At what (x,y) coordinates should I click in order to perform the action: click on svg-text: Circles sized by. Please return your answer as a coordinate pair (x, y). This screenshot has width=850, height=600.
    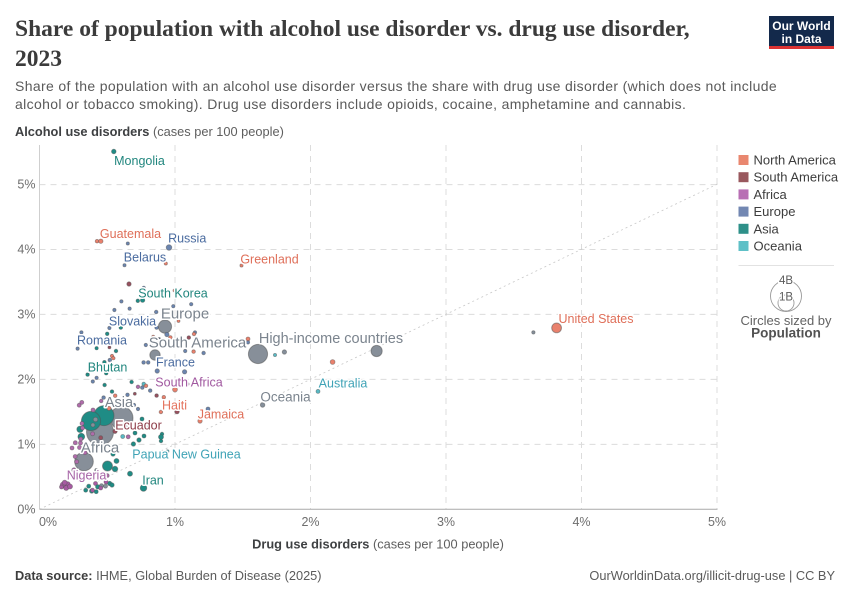
    Looking at the image, I should click on (786, 320).